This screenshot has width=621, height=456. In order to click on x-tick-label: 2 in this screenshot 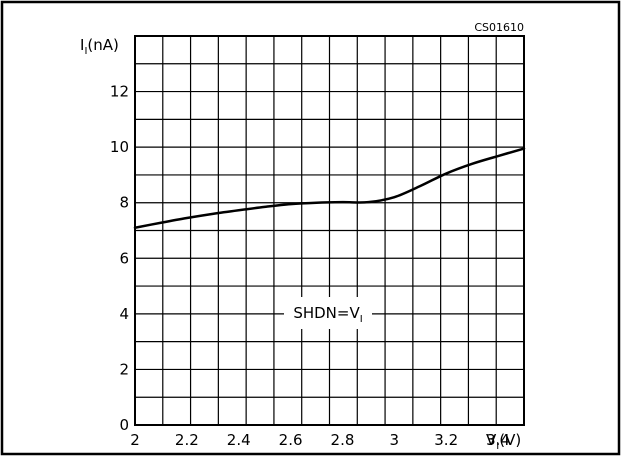, I will do `click(135, 440)`.